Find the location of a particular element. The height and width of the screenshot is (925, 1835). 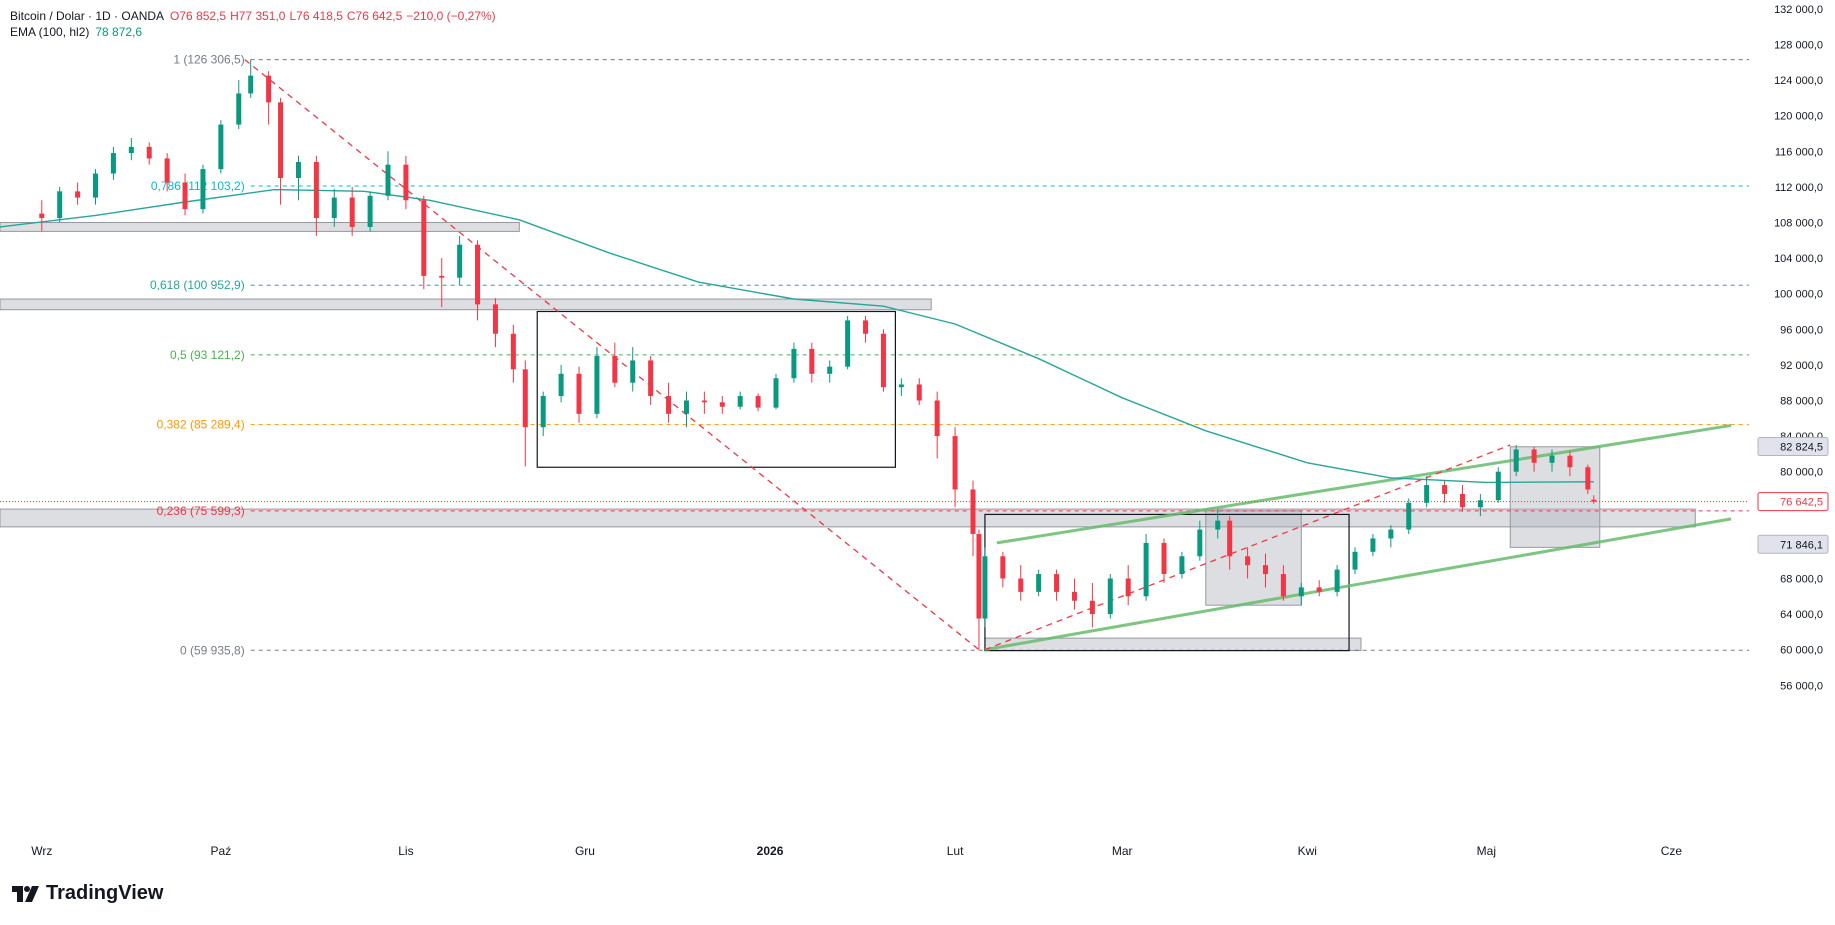

close-value: C76 642,5 is located at coordinates (374, 16).